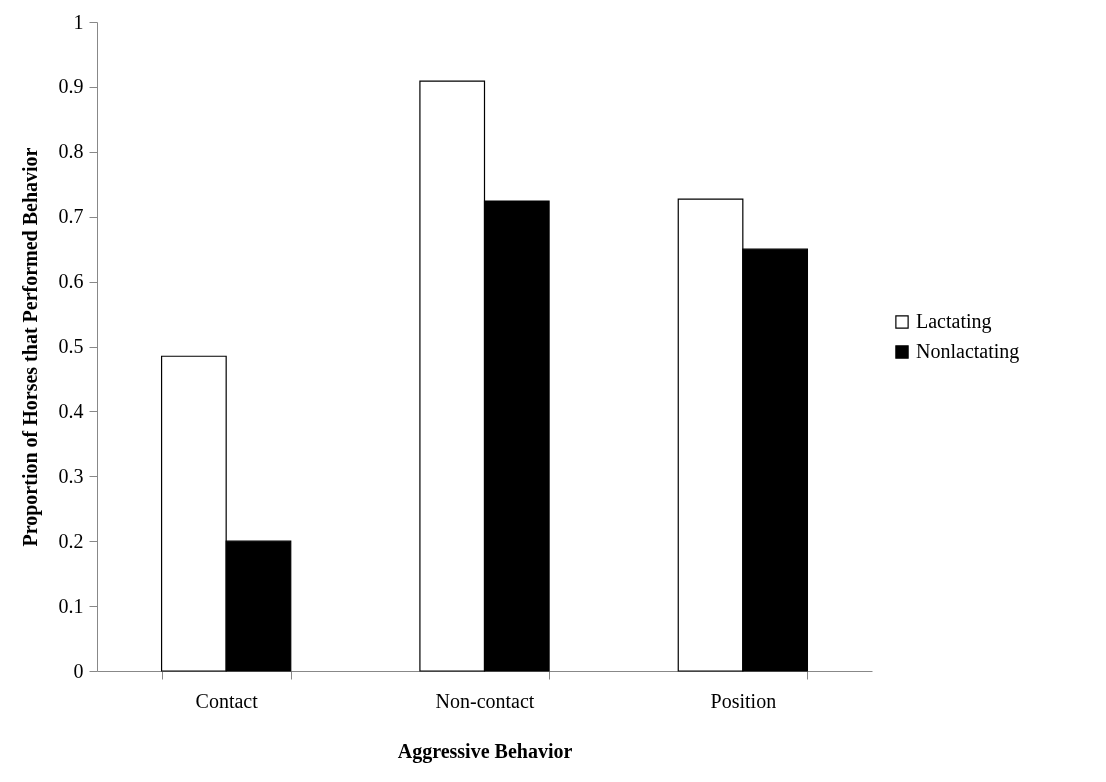 The height and width of the screenshot is (782, 1106). What do you see at coordinates (71, 540) in the screenshot?
I see `y-tick-label: 0.2` at bounding box center [71, 540].